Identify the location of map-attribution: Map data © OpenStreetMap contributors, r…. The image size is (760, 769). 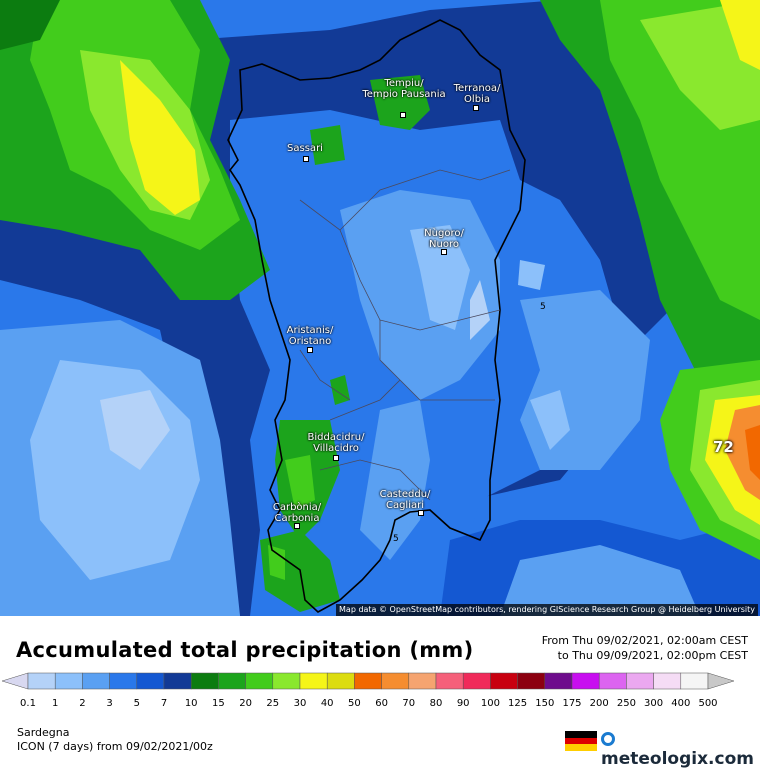
(547, 610).